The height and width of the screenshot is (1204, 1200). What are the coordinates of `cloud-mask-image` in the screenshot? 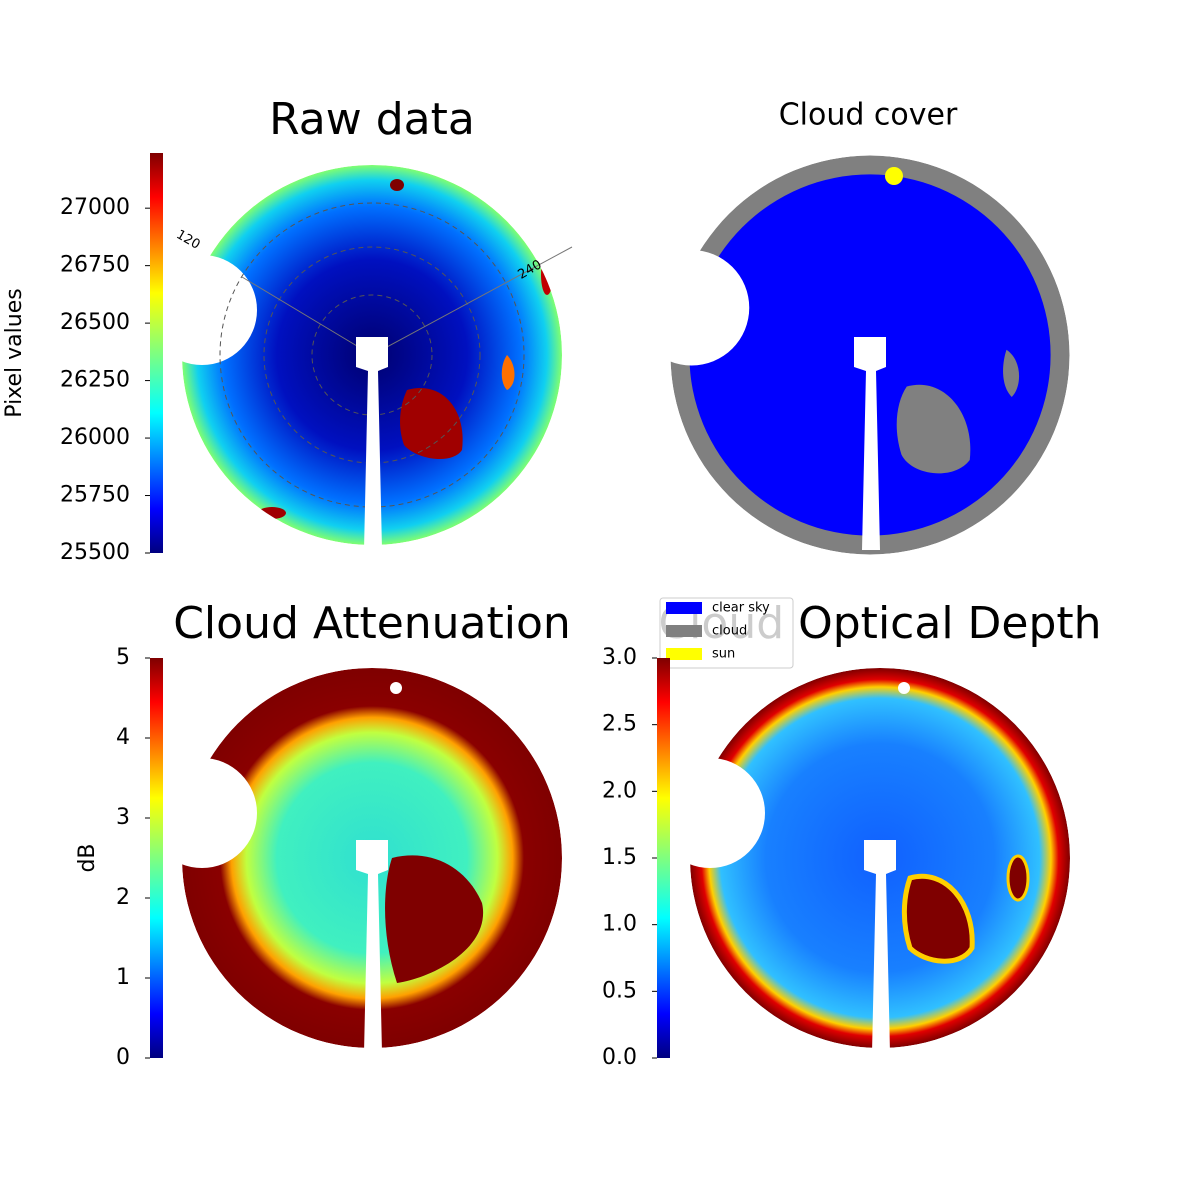 It's located at (870, 355).